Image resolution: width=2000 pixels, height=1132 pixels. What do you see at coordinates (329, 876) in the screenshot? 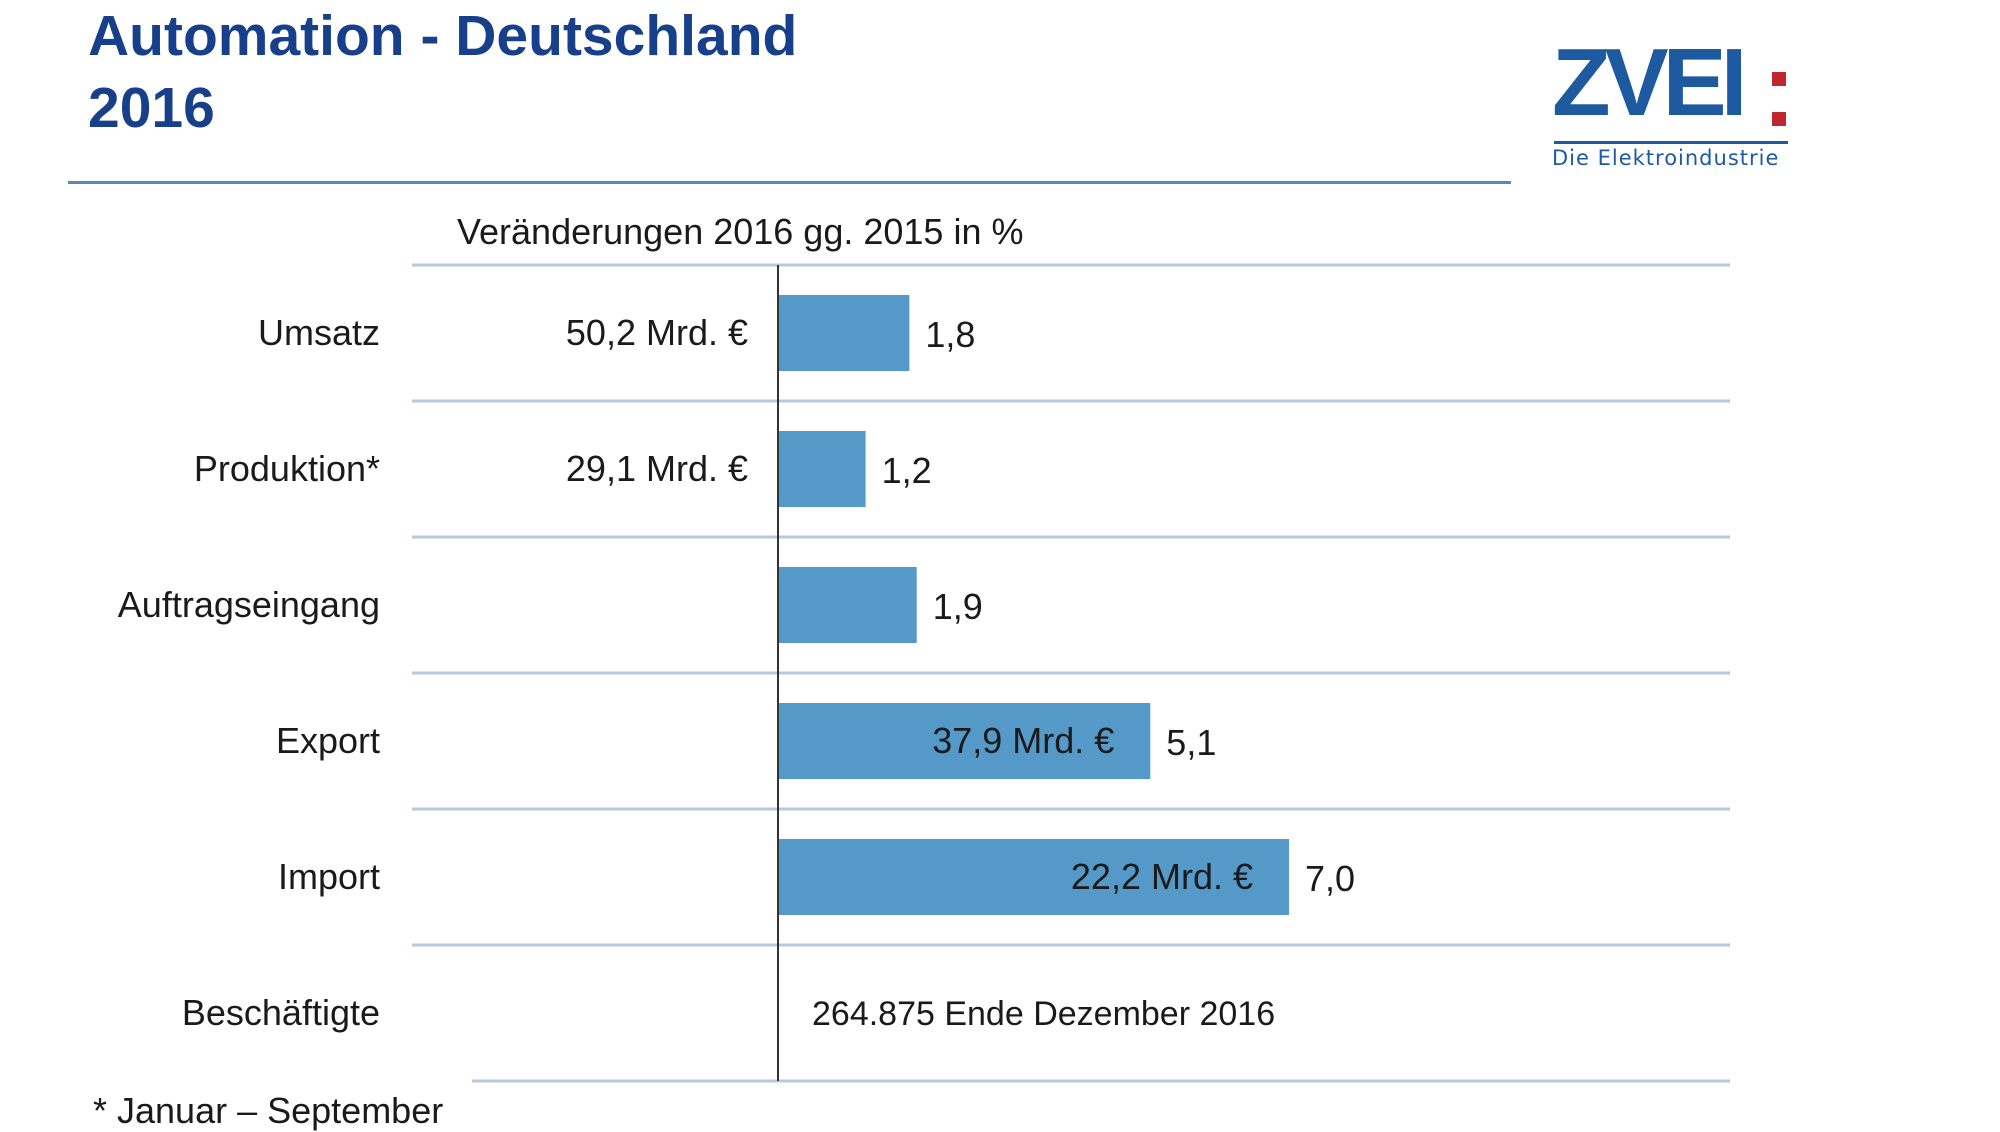
I see `category-label: Import` at bounding box center [329, 876].